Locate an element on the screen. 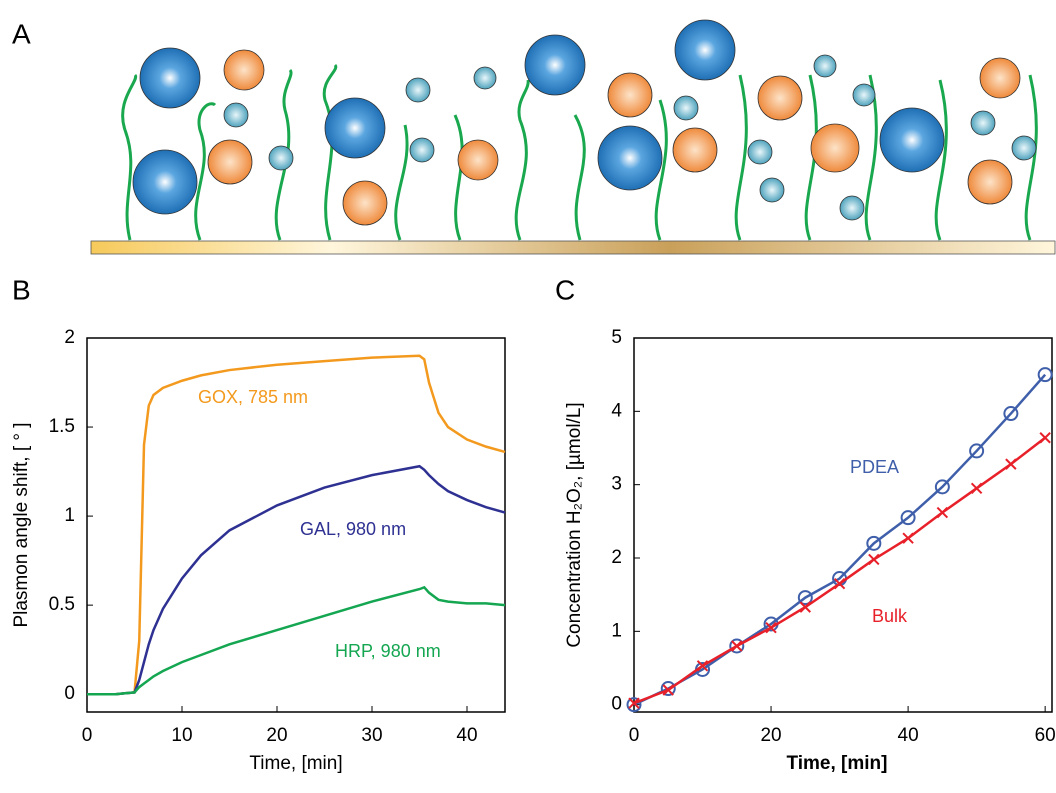  series-label: Bulk is located at coordinates (890, 616).